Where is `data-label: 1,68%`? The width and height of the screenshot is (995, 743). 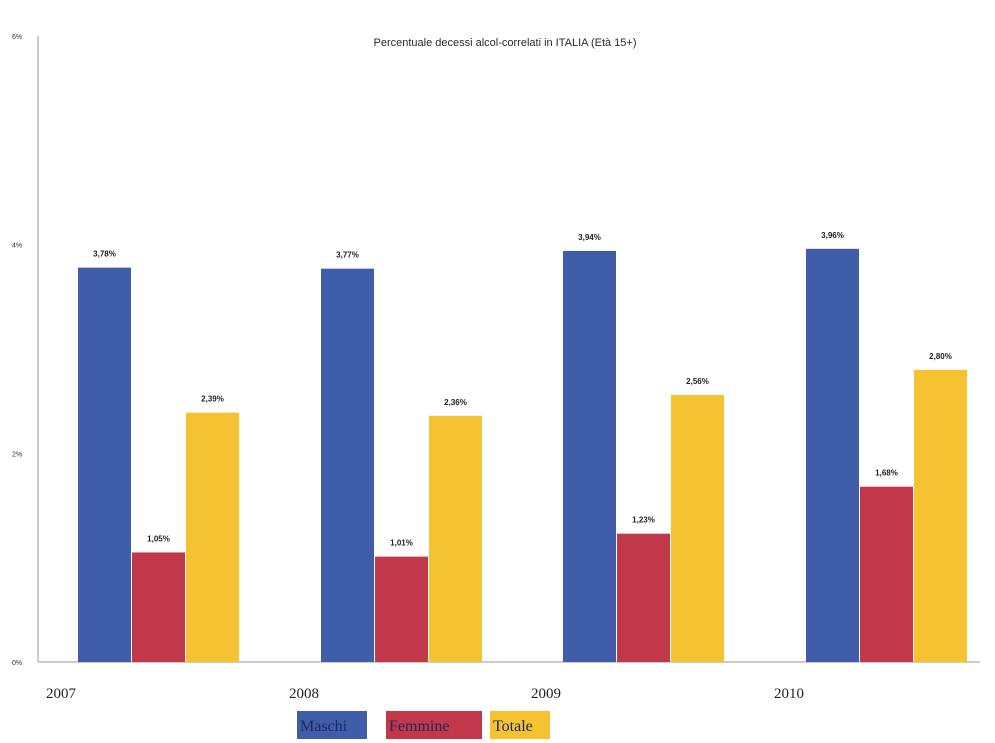
data-label: 1,68% is located at coordinates (886, 473).